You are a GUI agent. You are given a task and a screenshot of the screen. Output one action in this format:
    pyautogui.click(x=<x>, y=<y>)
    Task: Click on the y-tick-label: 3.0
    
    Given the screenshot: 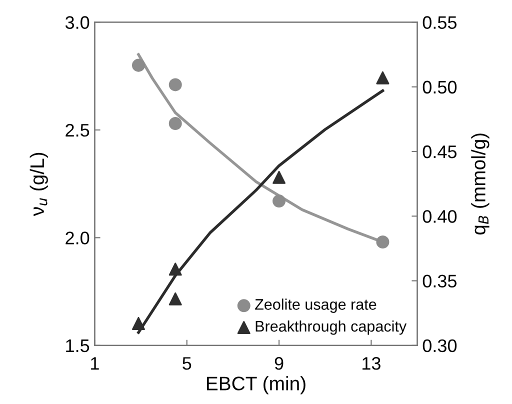 What is the action you would take?
    pyautogui.click(x=77, y=22)
    